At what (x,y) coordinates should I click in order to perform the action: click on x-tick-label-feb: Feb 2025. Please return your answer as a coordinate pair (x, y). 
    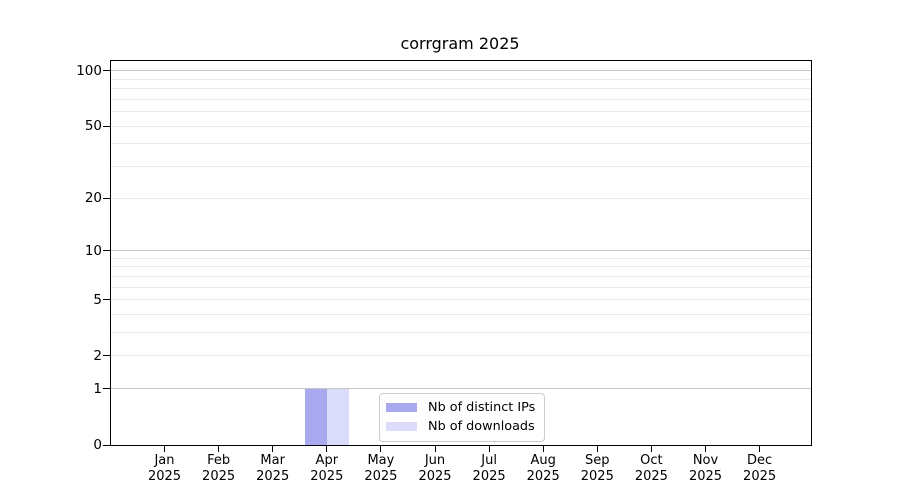
    Looking at the image, I should click on (219, 468).